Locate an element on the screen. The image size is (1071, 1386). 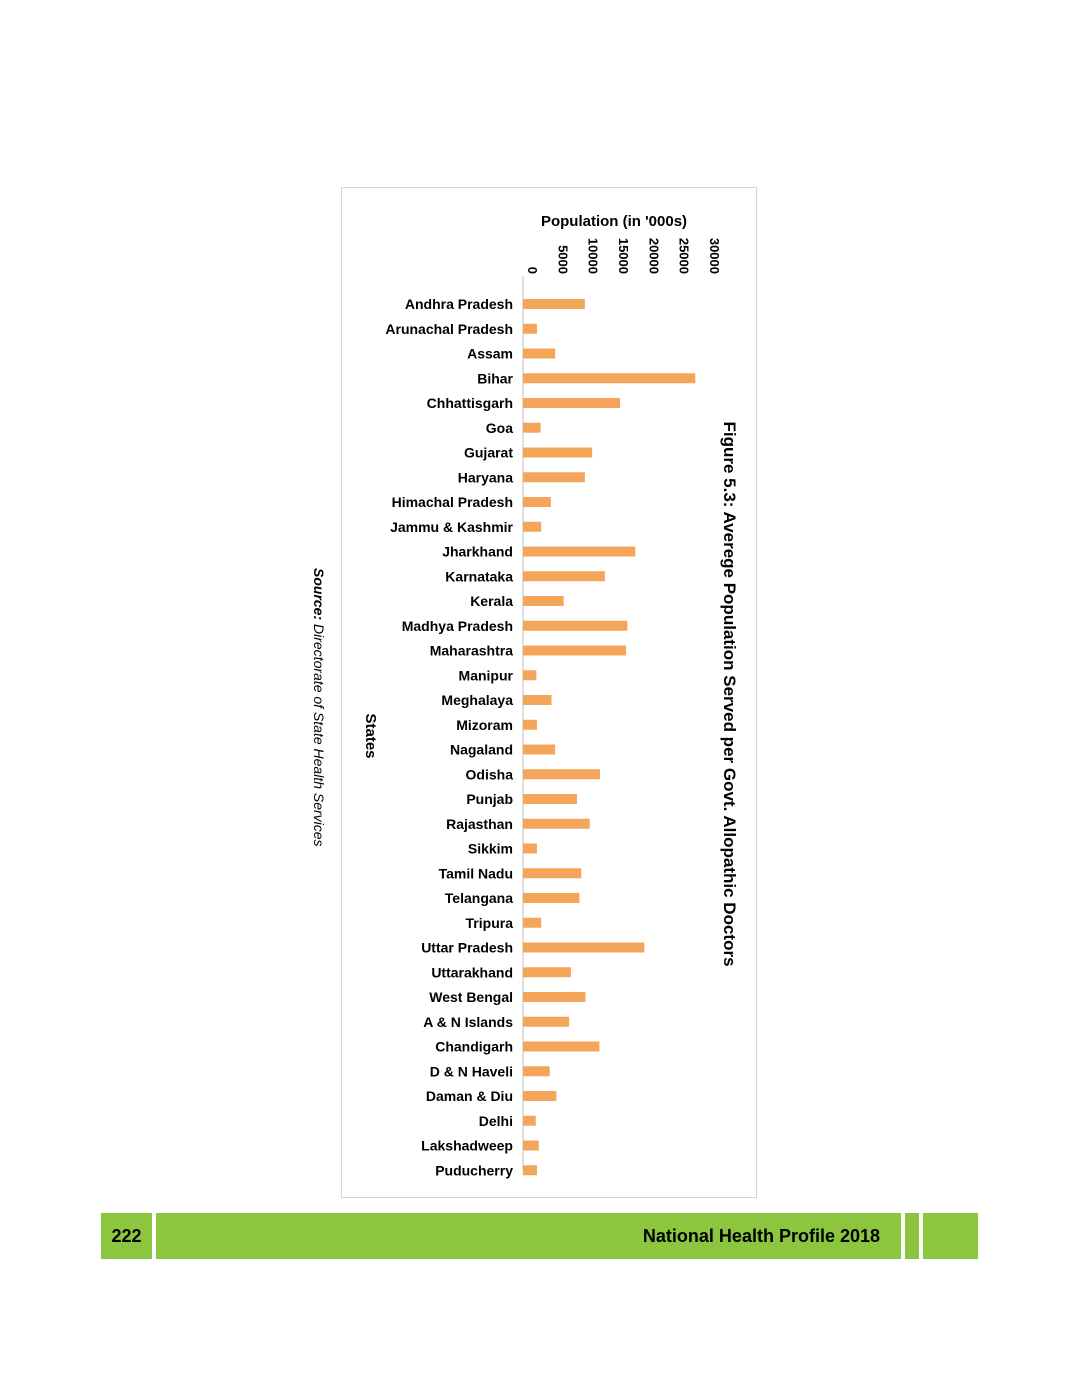
category-label: Rajasthan is located at coordinates (479, 824).